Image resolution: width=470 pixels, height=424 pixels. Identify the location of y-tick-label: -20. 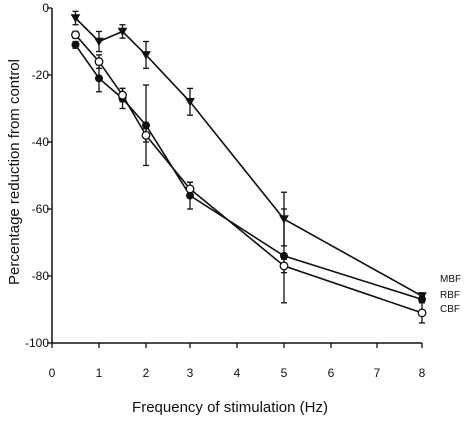
(41, 75).